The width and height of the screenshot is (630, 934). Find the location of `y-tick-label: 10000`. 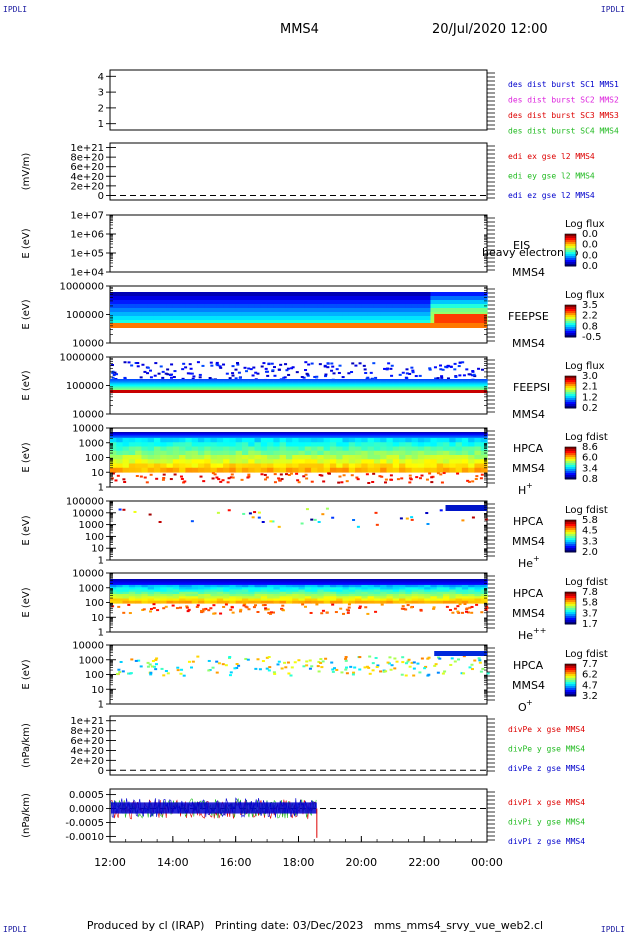

y-tick-label: 10000 is located at coordinates (88, 646).